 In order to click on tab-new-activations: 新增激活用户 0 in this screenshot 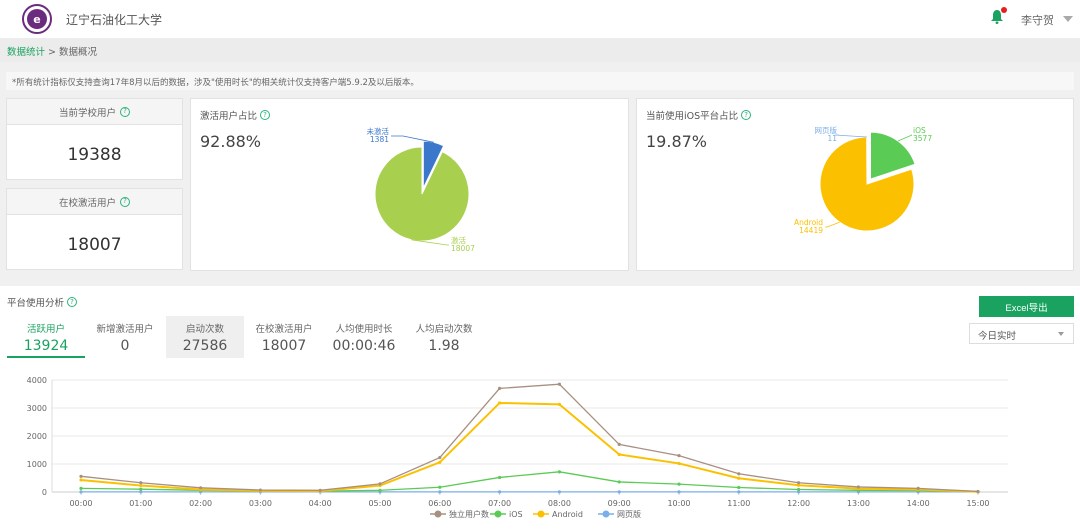, I will do `click(125, 337)`.